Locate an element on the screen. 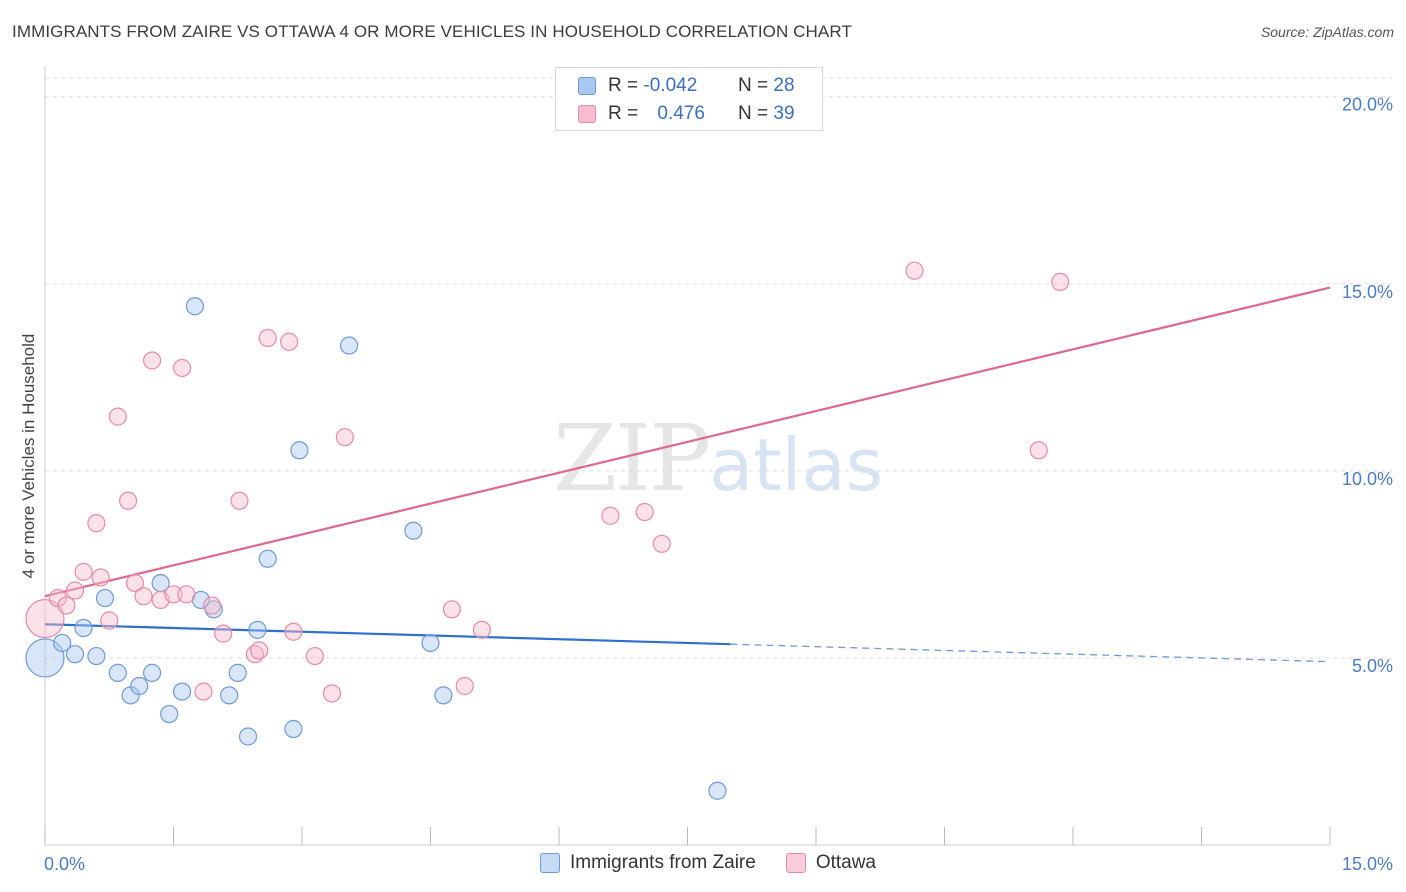  legend-swatch-ottawa is located at coordinates (587, 114).